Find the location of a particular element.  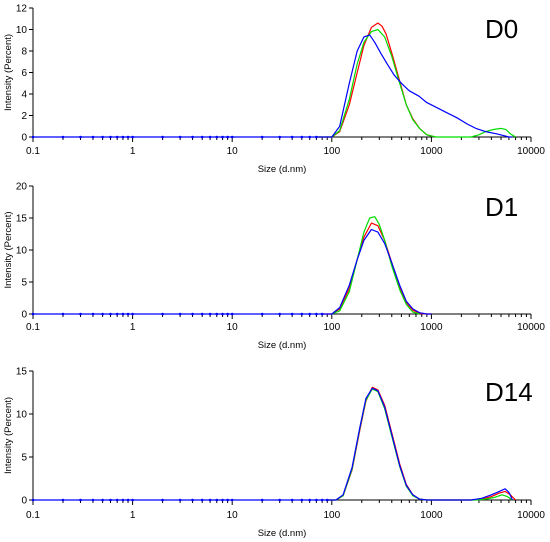

y-tick-label: 4 is located at coordinates (24, 95).